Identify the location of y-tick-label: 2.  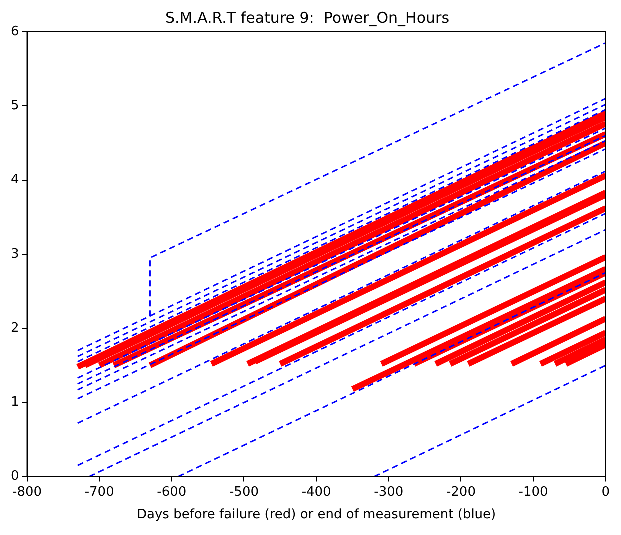
(15, 328).